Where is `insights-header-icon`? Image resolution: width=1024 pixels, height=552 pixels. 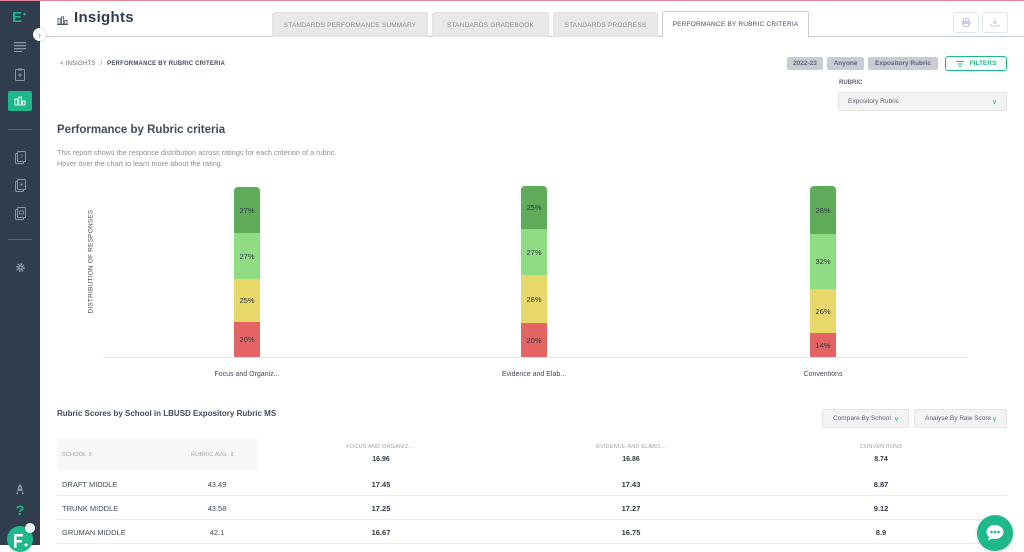 insights-header-icon is located at coordinates (62, 21).